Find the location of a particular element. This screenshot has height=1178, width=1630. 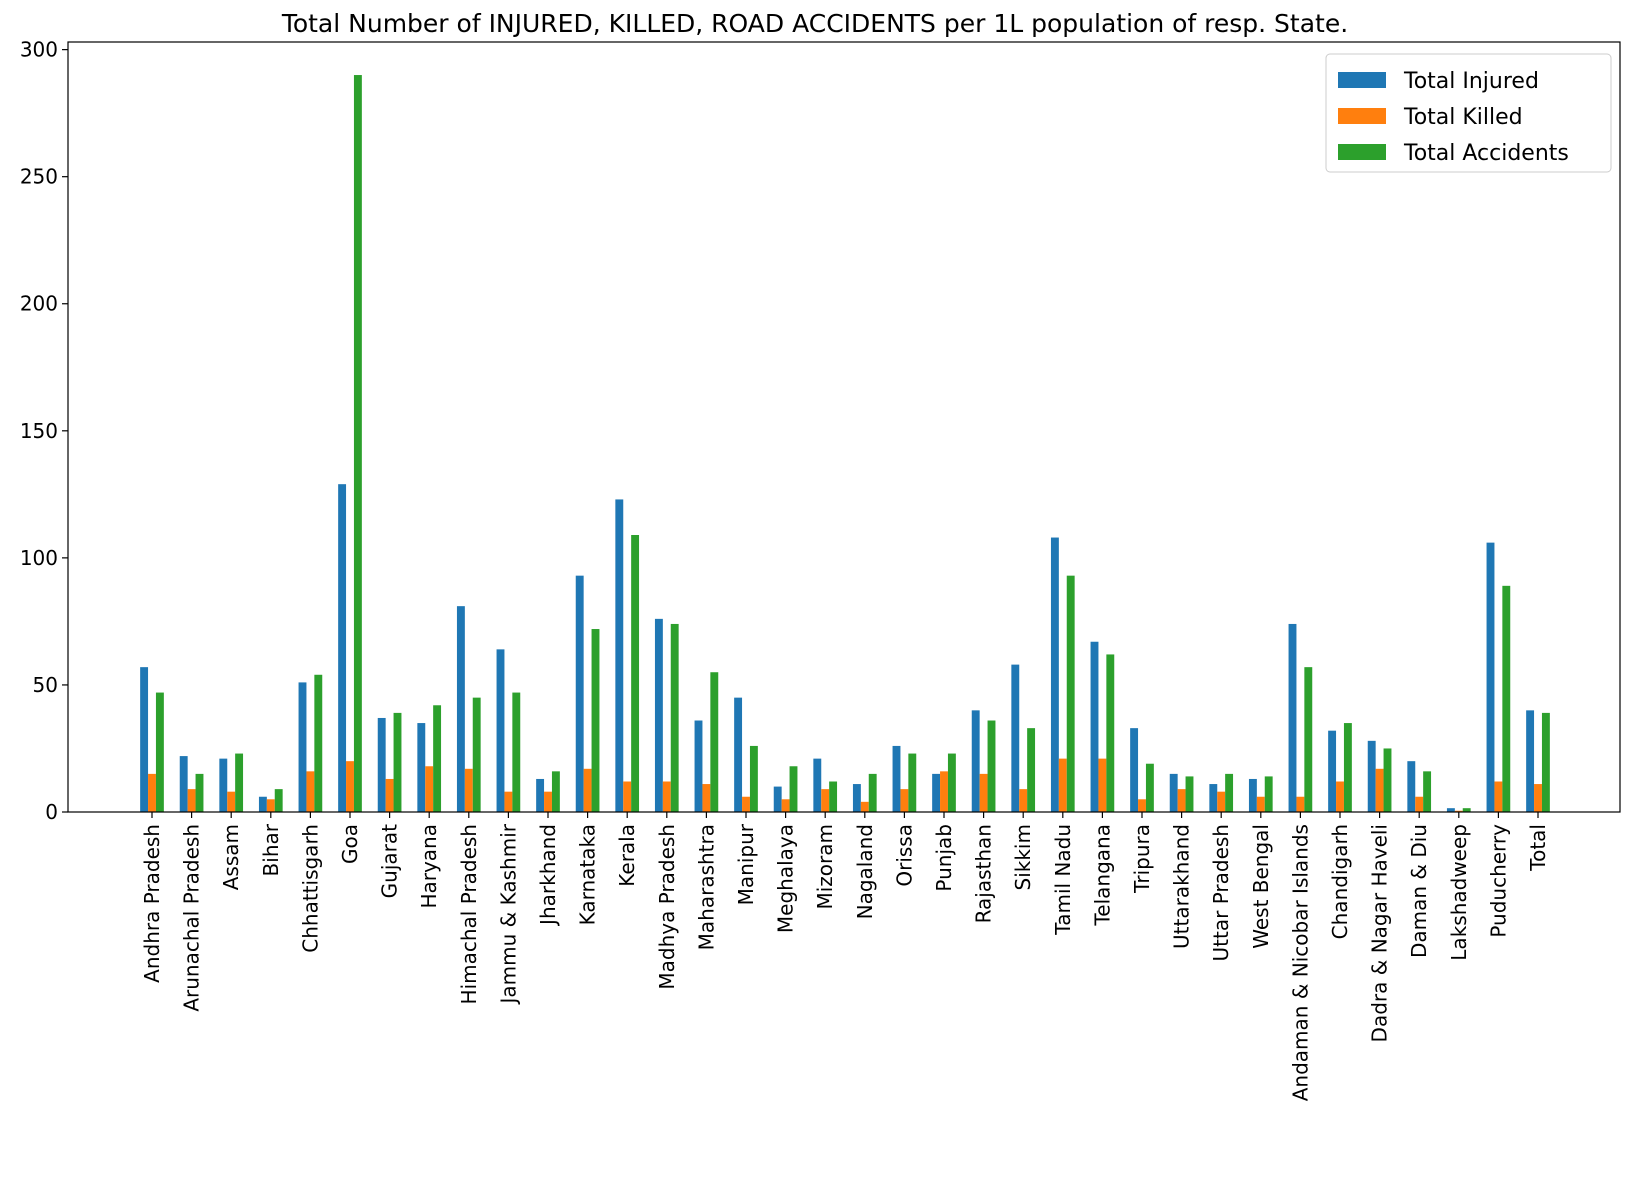

legend: Total Injured Total Killed Total Accidents is located at coordinates (1468, 113).